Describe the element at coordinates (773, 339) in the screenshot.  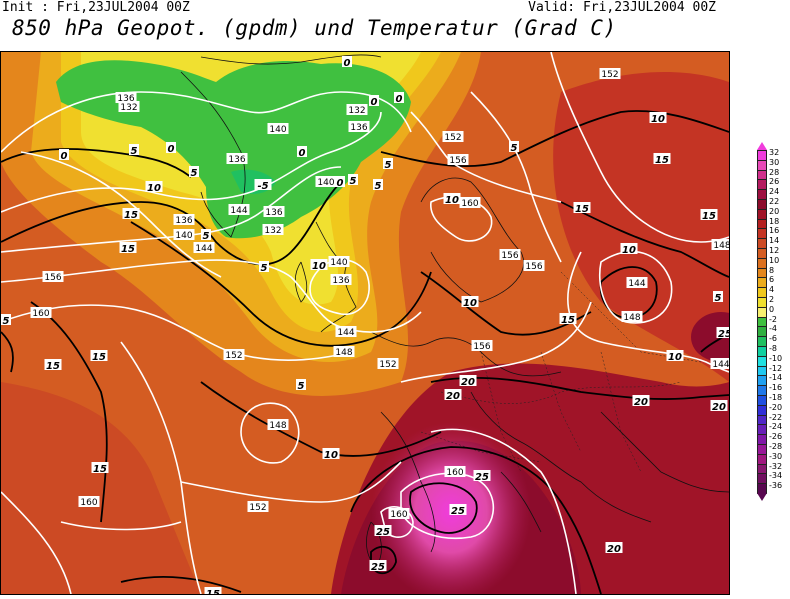
I see `legend-level-label: -6` at that location.